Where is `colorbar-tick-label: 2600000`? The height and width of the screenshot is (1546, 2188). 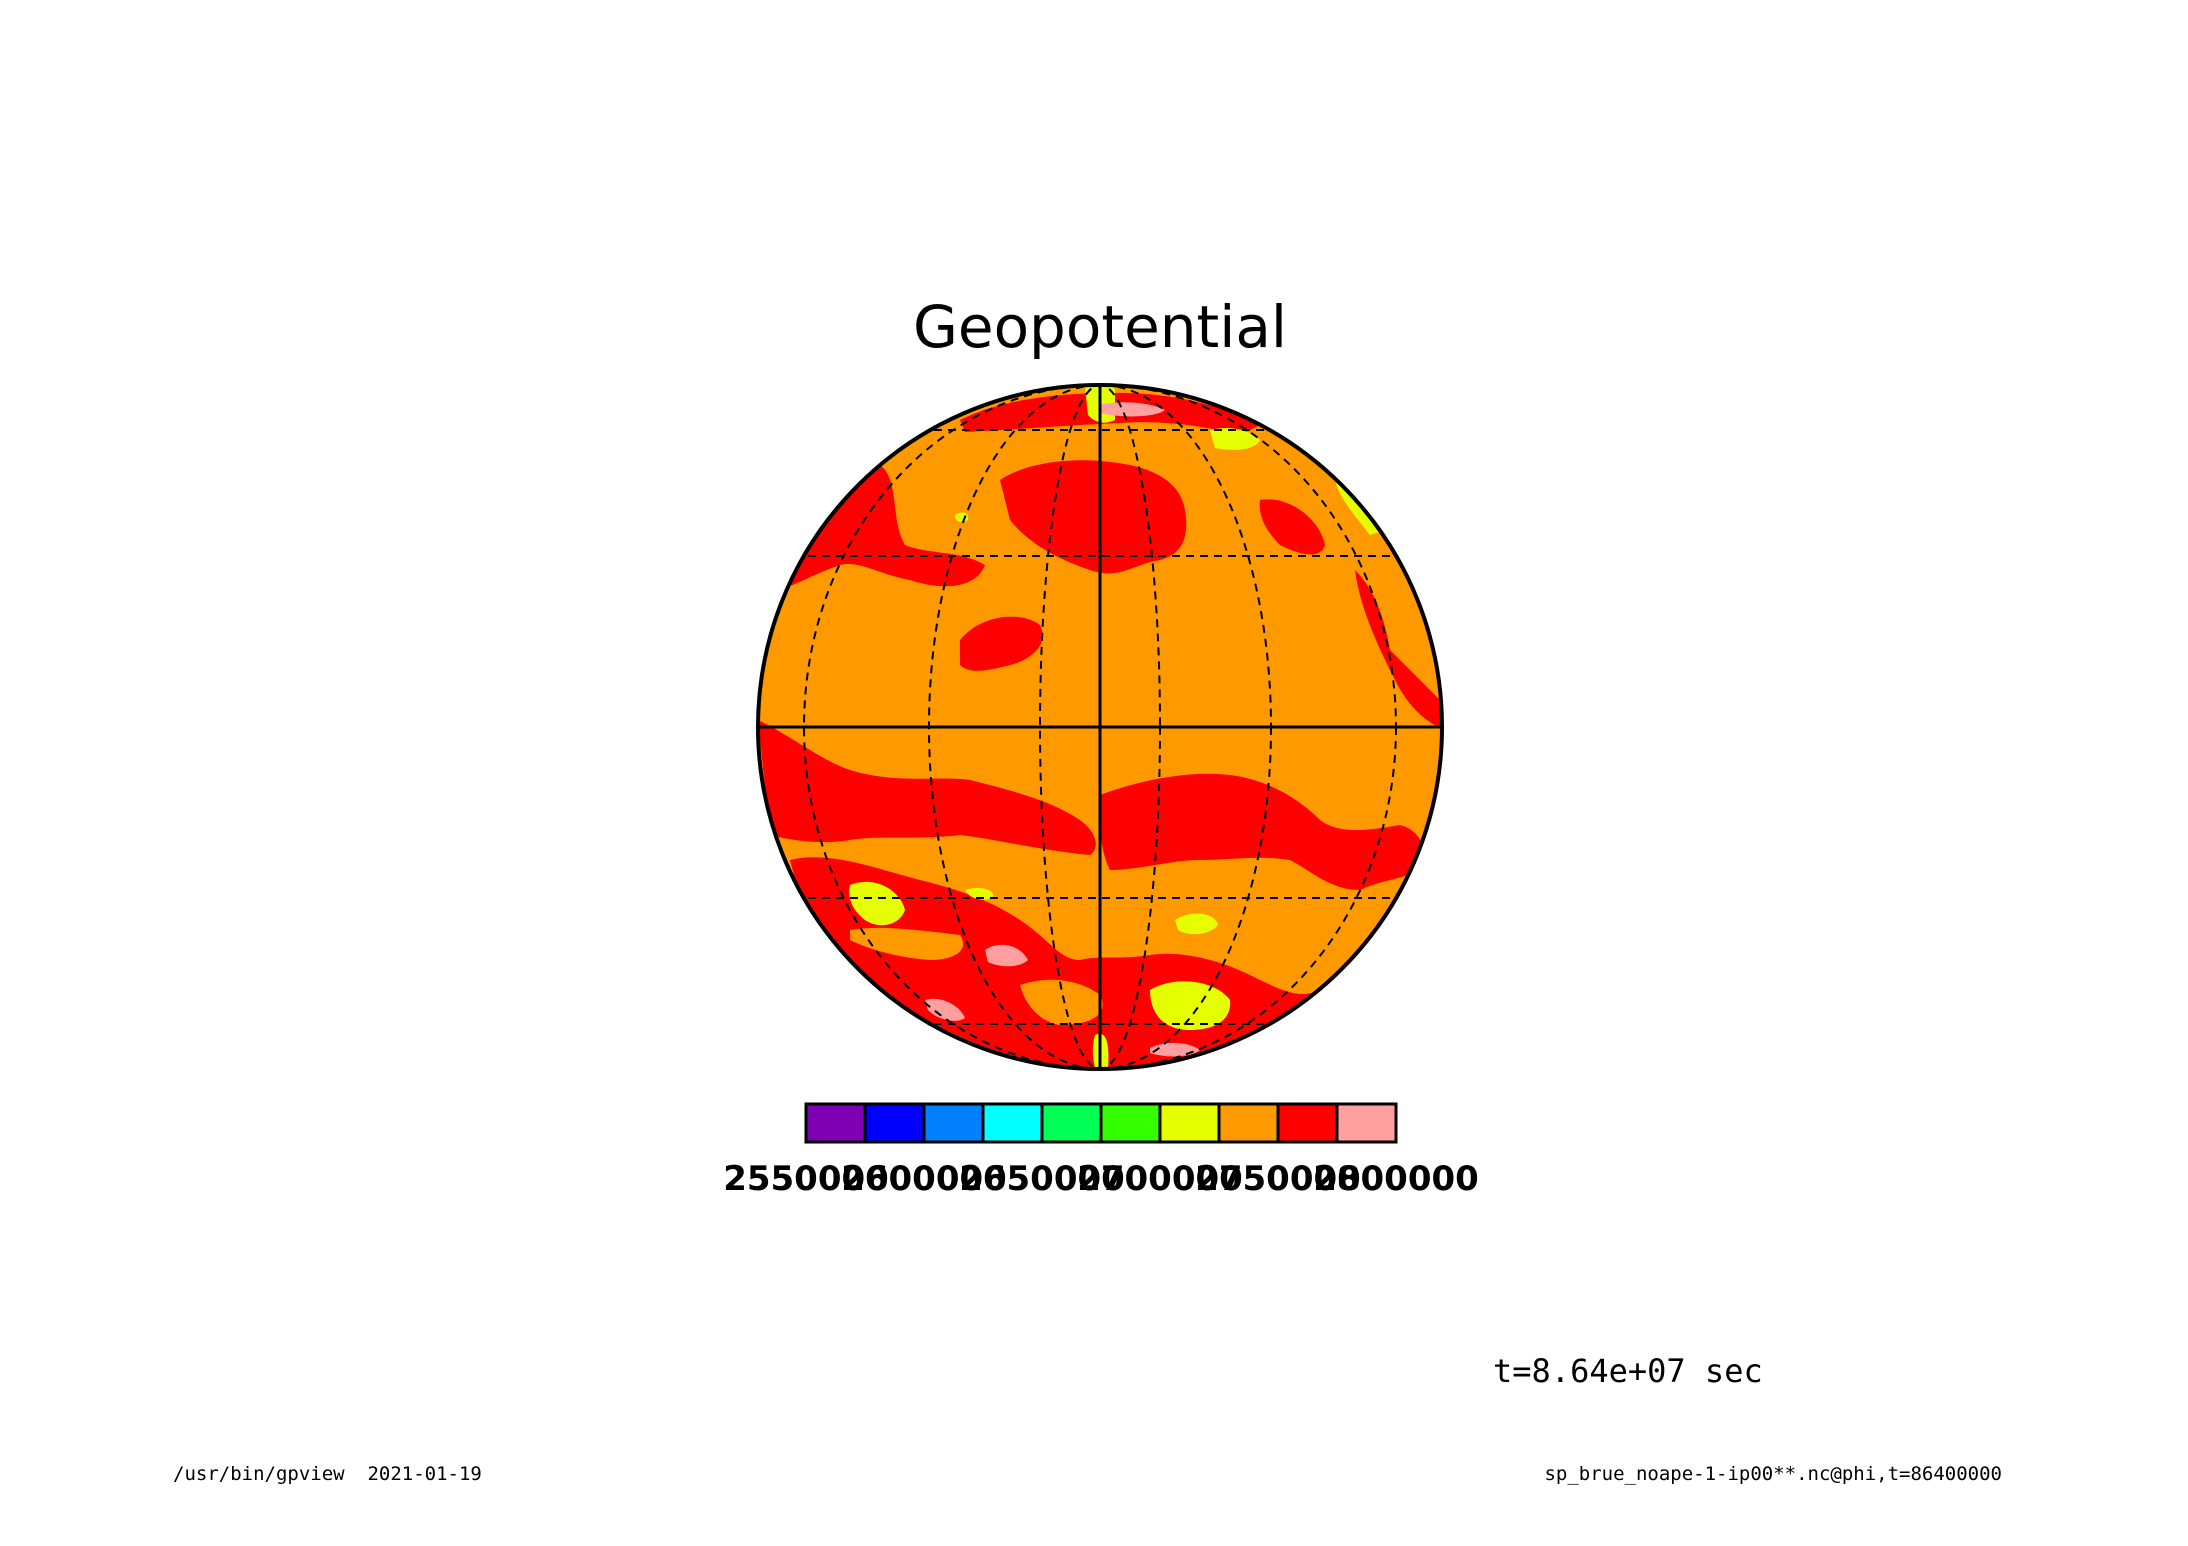 colorbar-tick-label: 2600000 is located at coordinates (924, 1179).